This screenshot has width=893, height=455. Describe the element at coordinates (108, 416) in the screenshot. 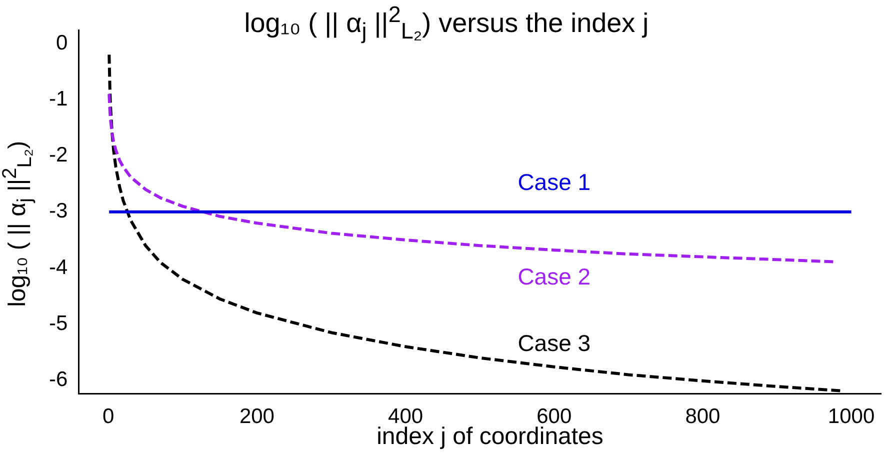

I see `x-tick-label: 0` at that location.